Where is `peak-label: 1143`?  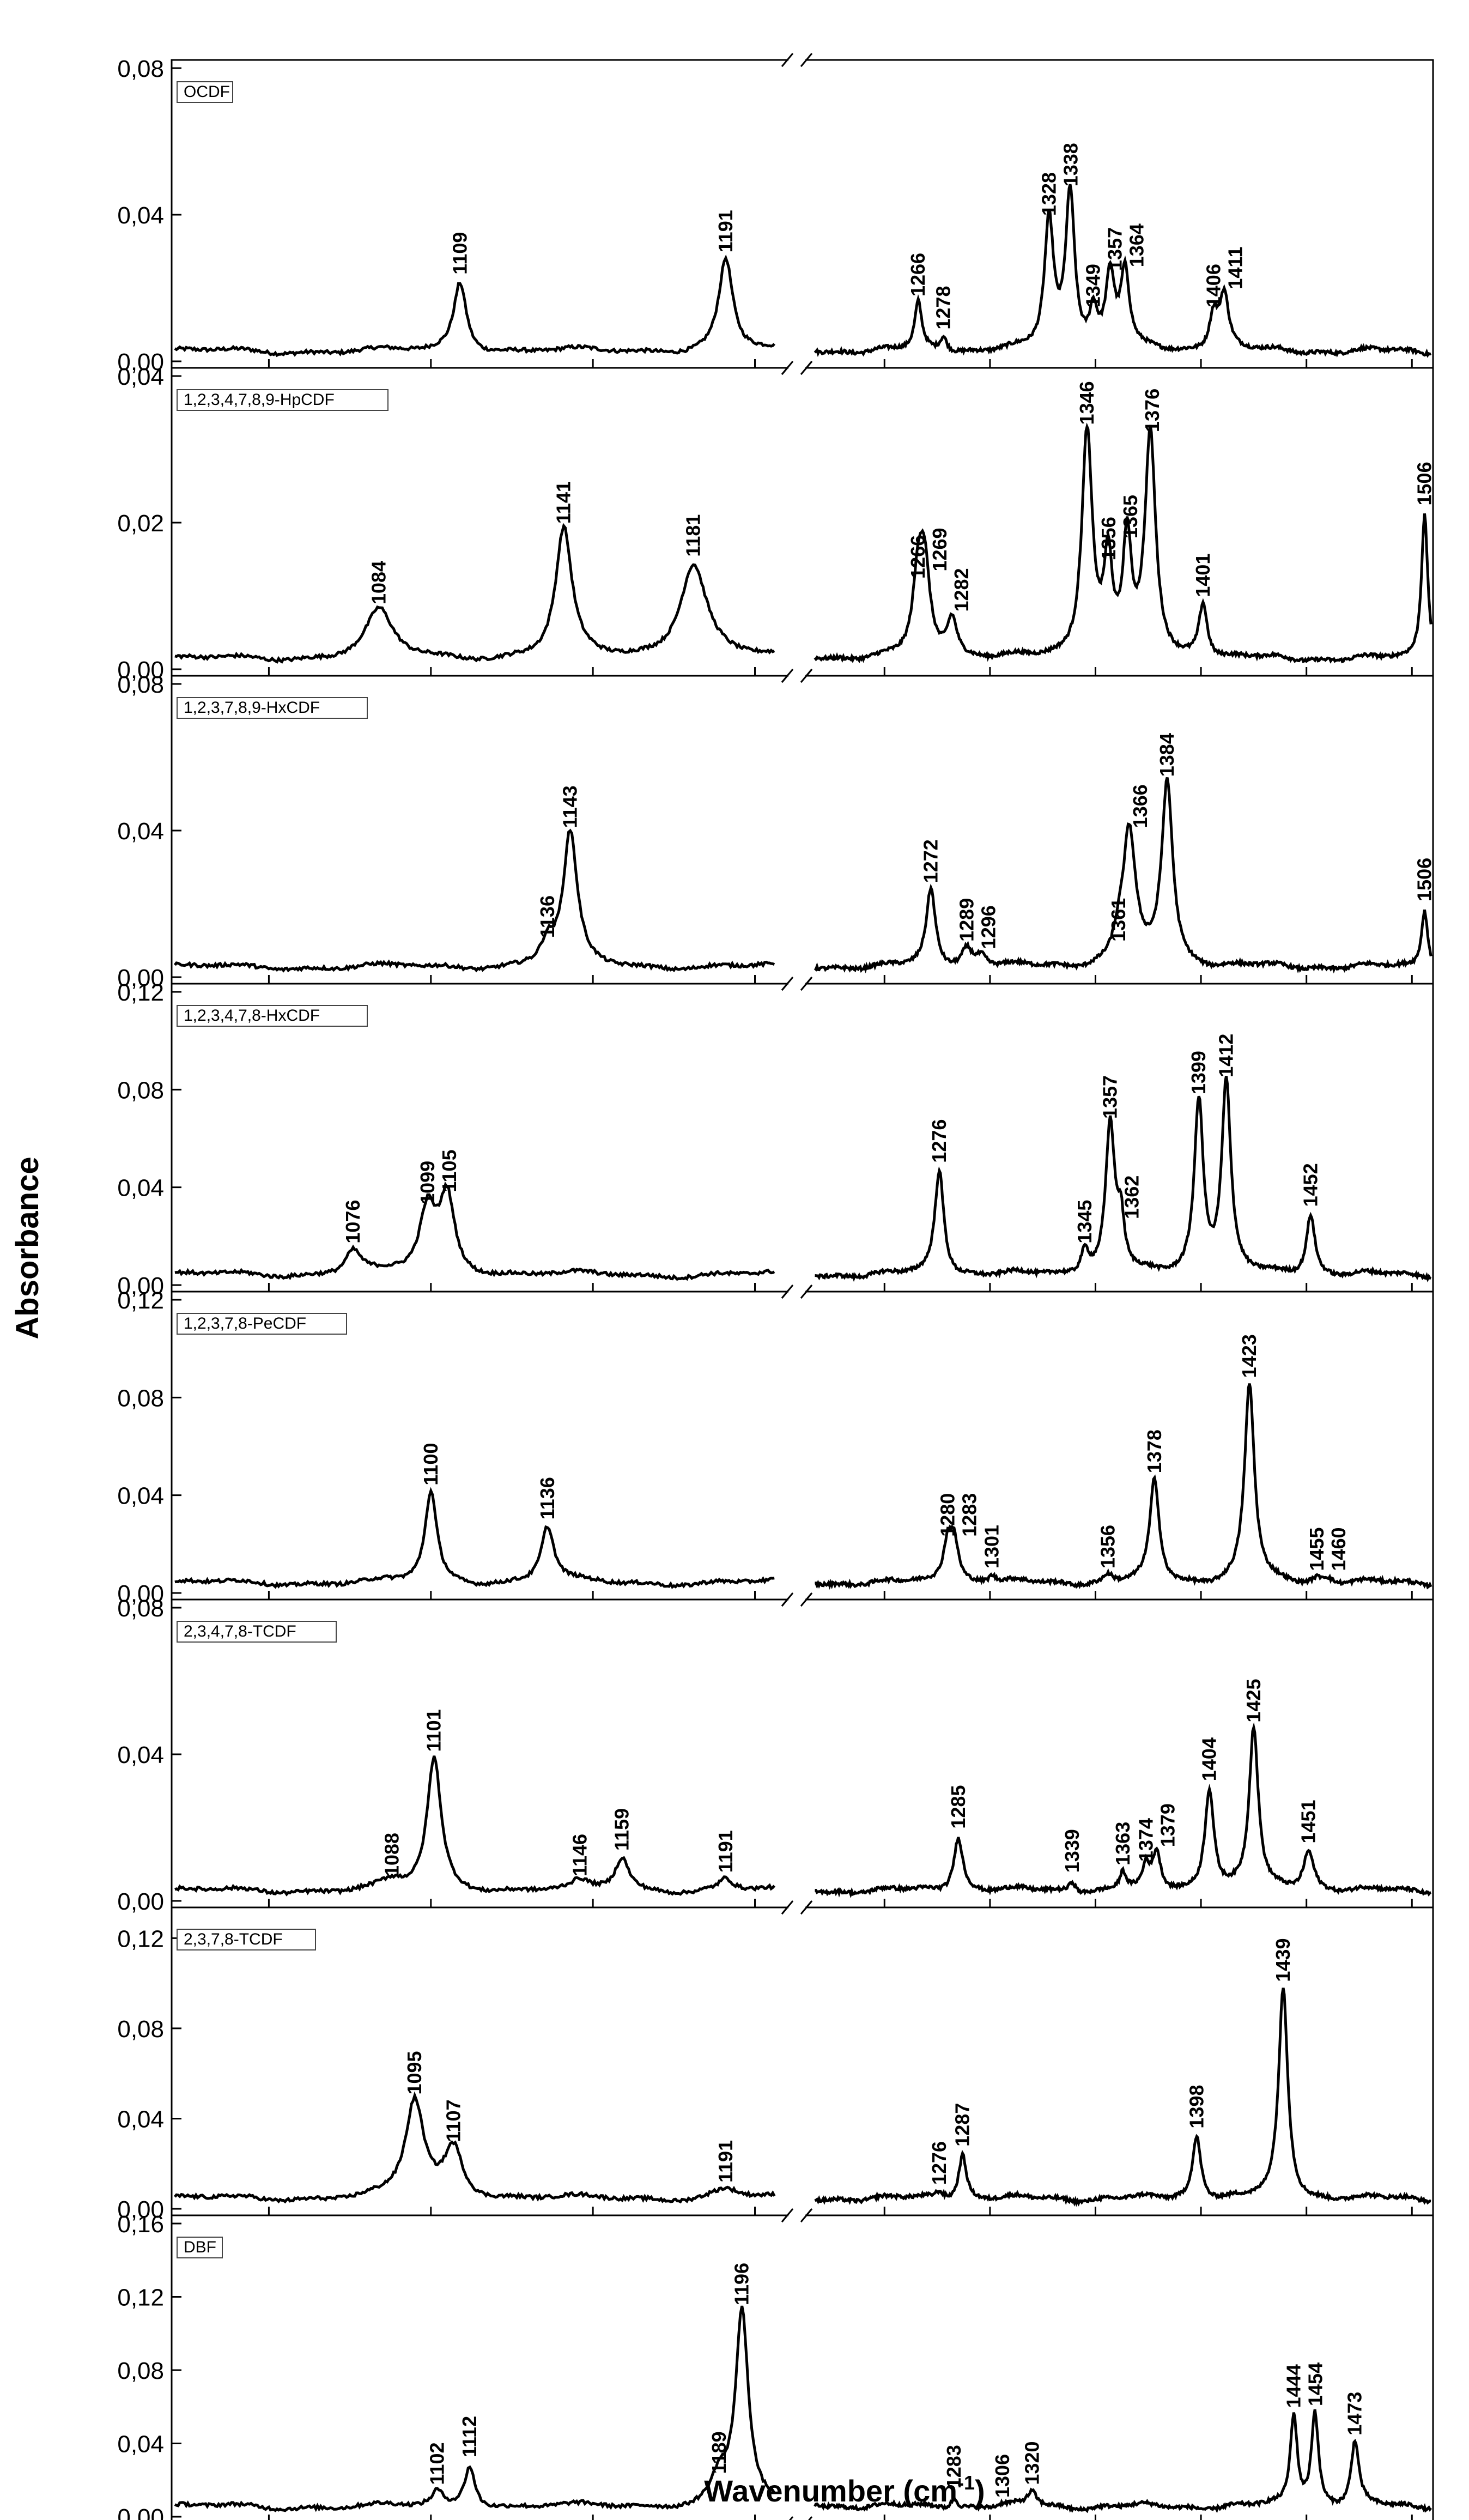 peak-label: 1143 is located at coordinates (570, 806).